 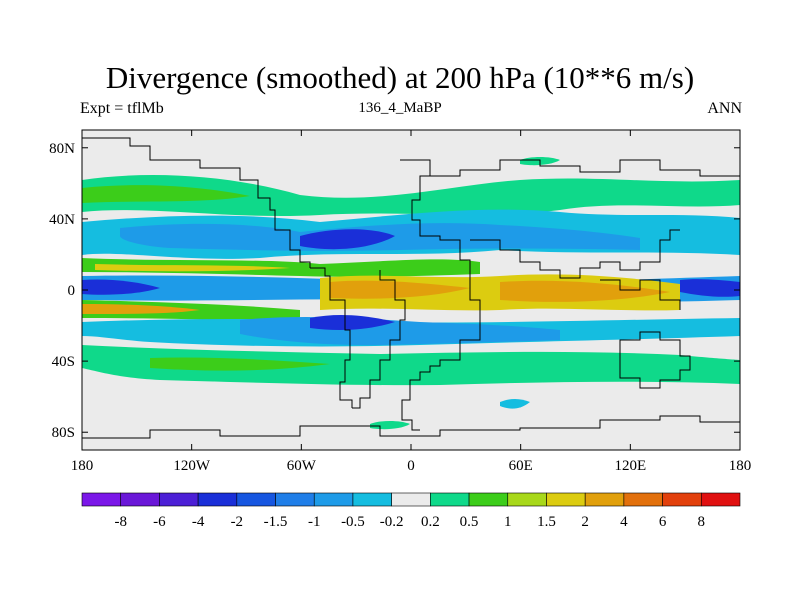 I want to click on field-nh-divergence-core, so click(x=166, y=194).